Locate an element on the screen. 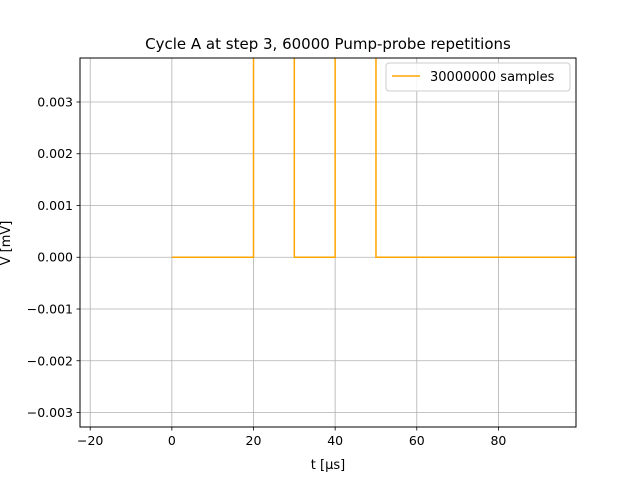  legend-box is located at coordinates (478, 77).